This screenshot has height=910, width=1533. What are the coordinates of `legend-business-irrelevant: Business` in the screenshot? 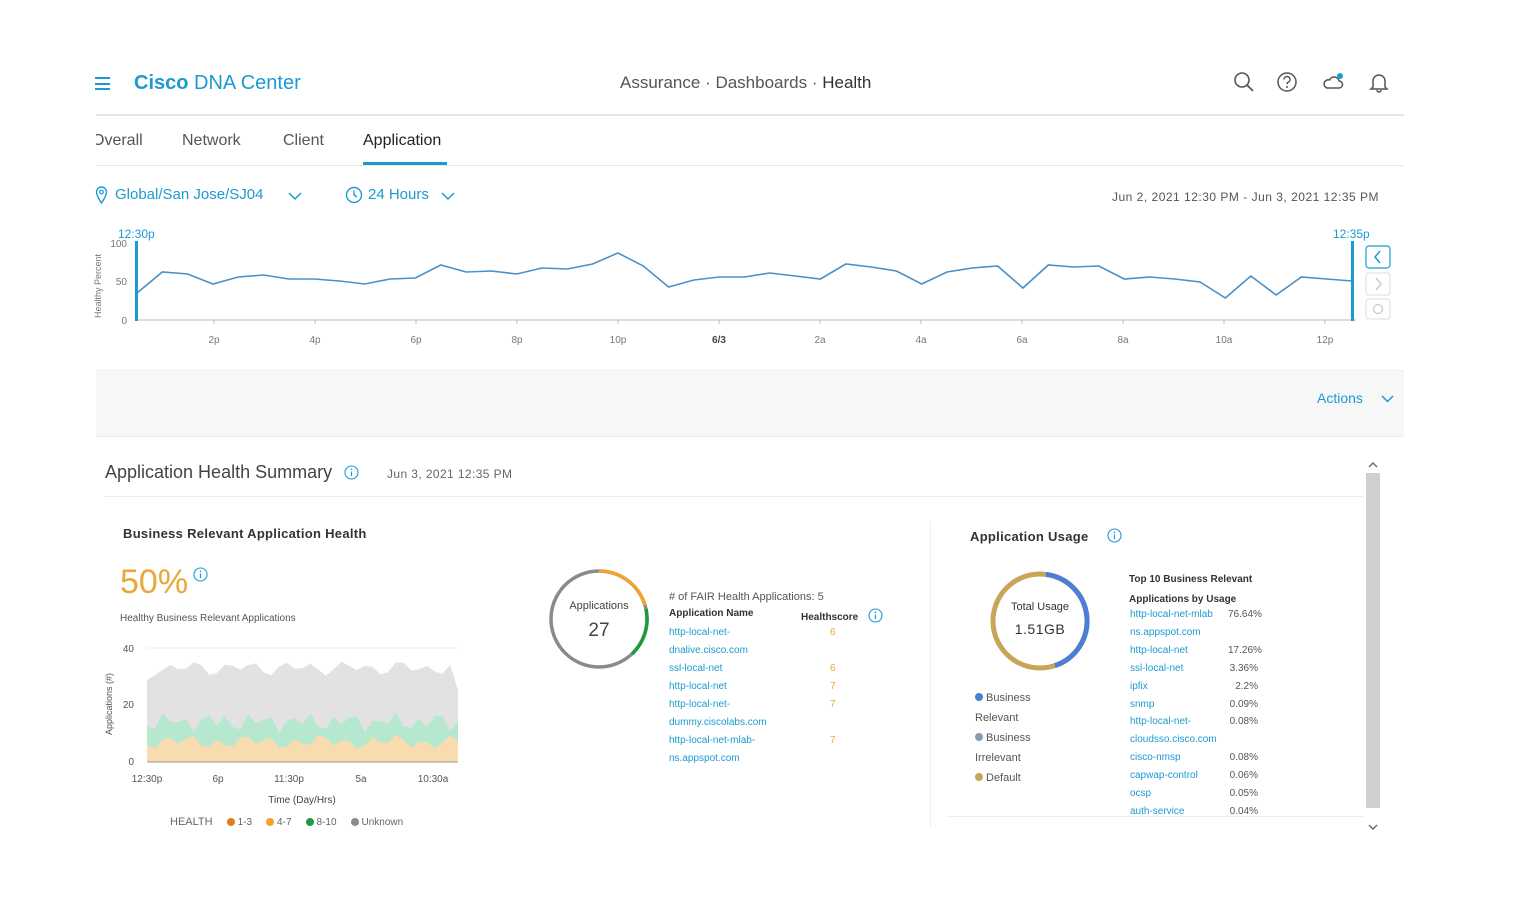 It's located at (1003, 738).